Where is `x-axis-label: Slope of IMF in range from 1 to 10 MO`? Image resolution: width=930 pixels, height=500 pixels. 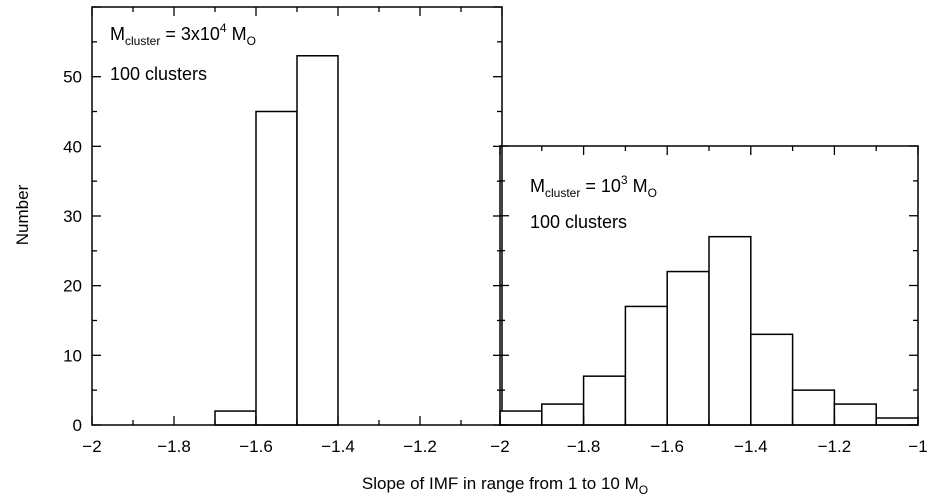 x-axis-label: Slope of IMF in range from 1 to 10 MO is located at coordinates (505, 485).